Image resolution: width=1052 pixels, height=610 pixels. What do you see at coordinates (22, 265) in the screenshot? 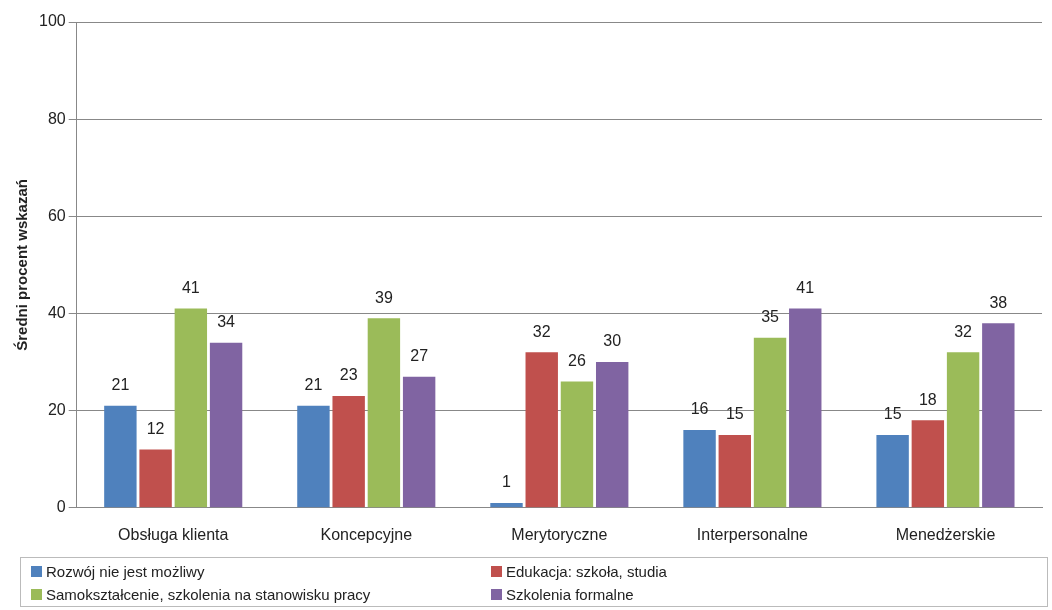
I see `y-axis-title: Średni procent wskazań` at bounding box center [22, 265].